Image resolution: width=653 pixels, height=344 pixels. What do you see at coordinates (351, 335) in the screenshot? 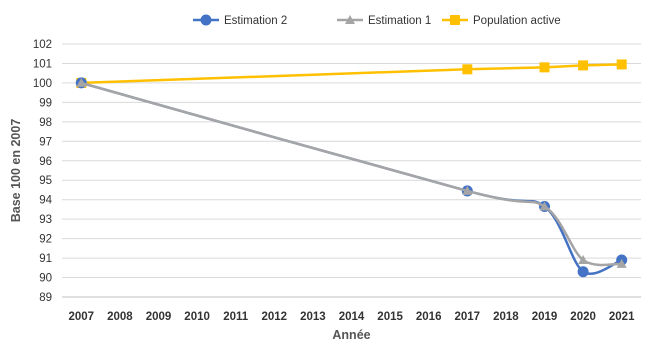
I see `x-axis-title: Année` at bounding box center [351, 335].